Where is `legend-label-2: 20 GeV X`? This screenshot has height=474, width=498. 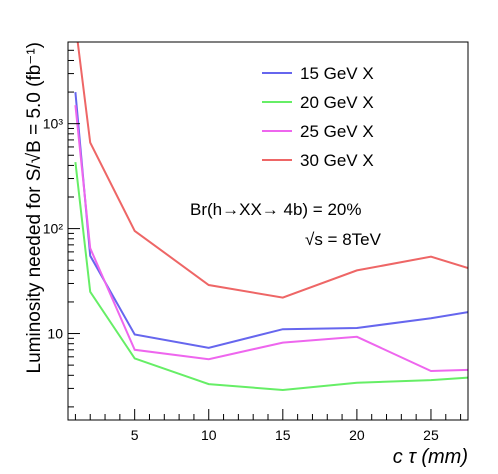
legend-label-2: 20 GeV X is located at coordinates (337, 102).